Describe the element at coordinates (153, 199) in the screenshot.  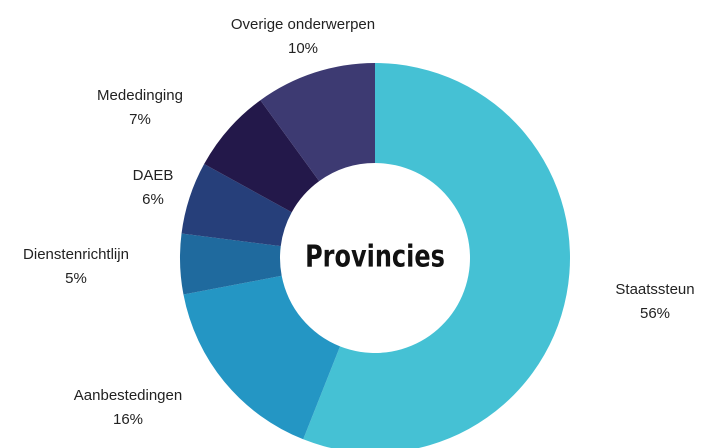
I see `slice-value-label: 6%` at that location.